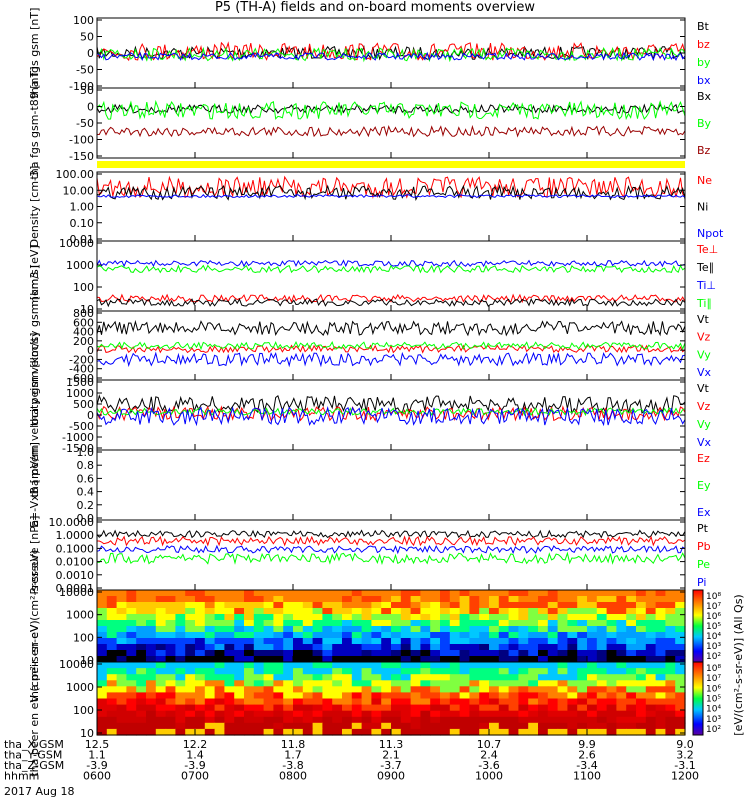 Image resolution: width=750 pixels, height=800 pixels. What do you see at coordinates (685, 776) in the screenshot?
I see `footer-value: 1200` at bounding box center [685, 776].